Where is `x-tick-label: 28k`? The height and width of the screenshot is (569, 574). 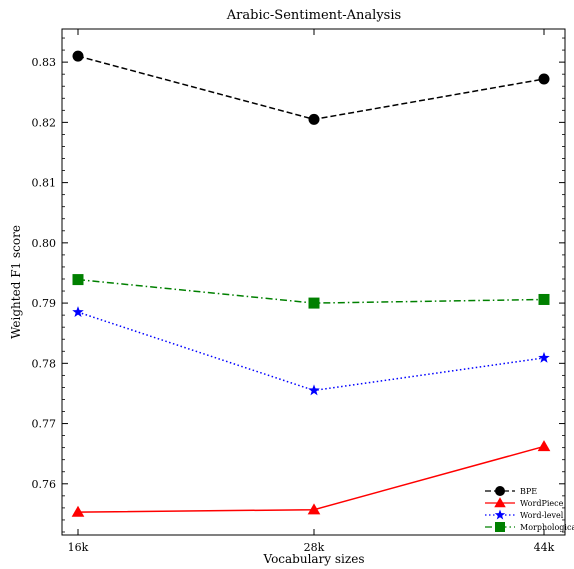 x-tick-label: 28k is located at coordinates (314, 547).